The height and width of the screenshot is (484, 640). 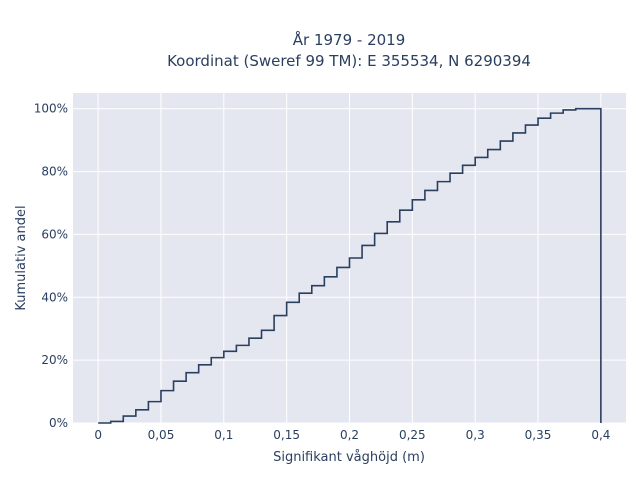 What do you see at coordinates (54, 234) in the screenshot?
I see `y-tick-label: 60%` at bounding box center [54, 234].